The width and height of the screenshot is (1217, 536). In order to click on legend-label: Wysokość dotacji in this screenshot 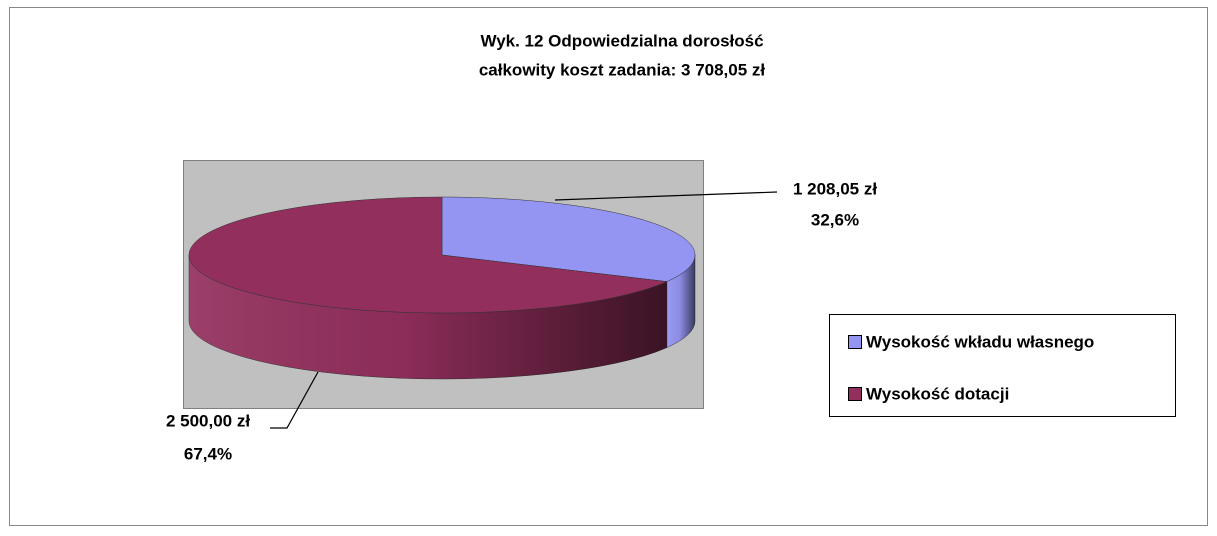, I will do `click(937, 393)`.